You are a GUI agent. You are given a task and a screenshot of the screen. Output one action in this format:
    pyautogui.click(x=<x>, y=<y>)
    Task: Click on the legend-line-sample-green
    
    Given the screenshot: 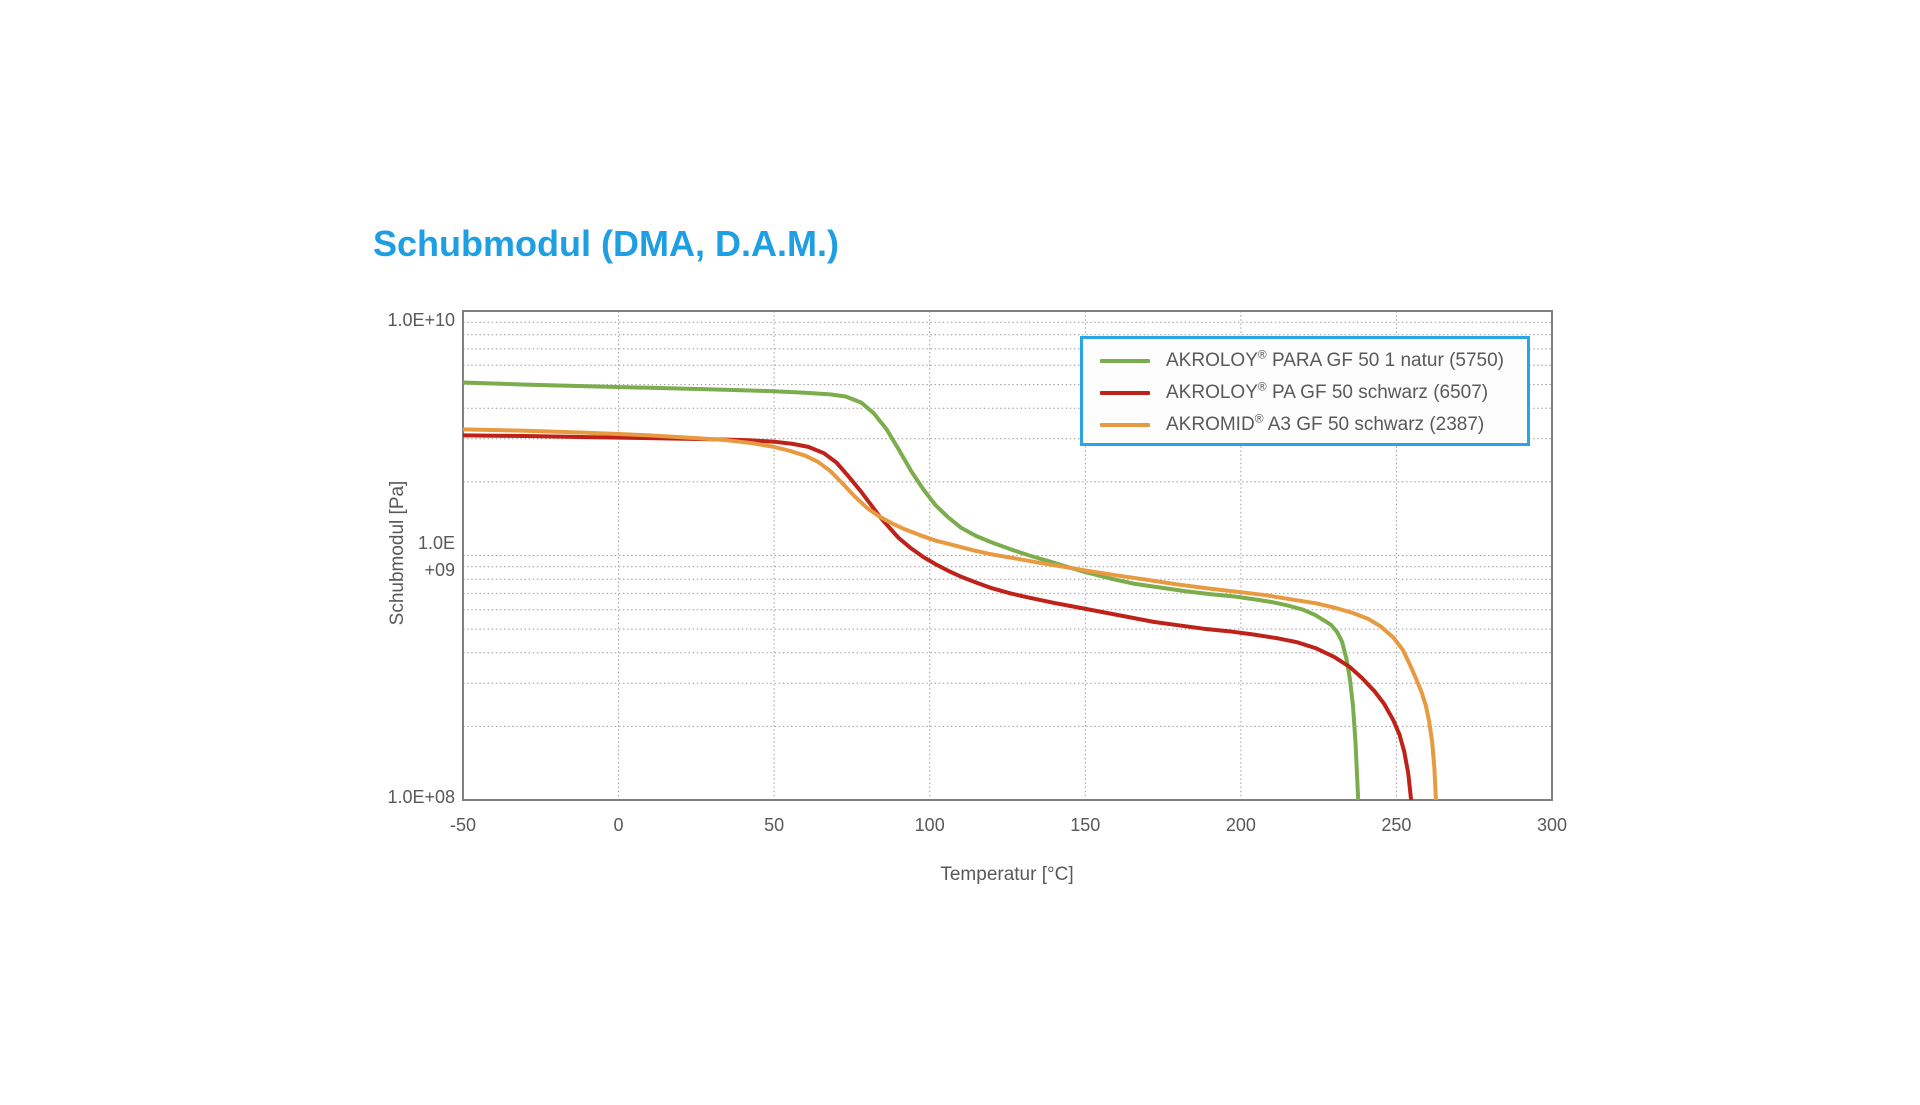 What is the action you would take?
    pyautogui.click(x=1125, y=361)
    